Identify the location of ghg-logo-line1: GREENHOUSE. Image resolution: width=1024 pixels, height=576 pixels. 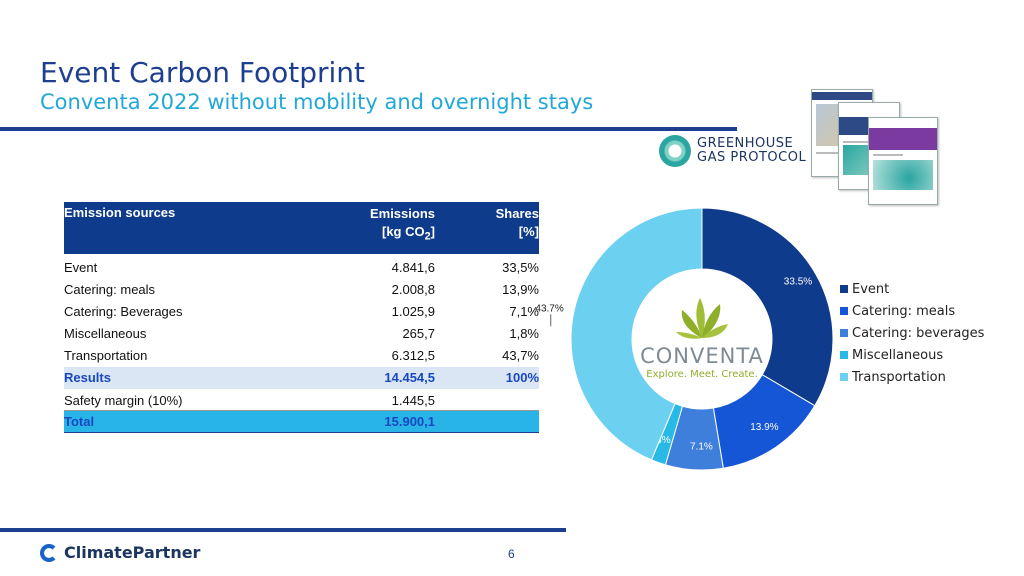
(745, 143).